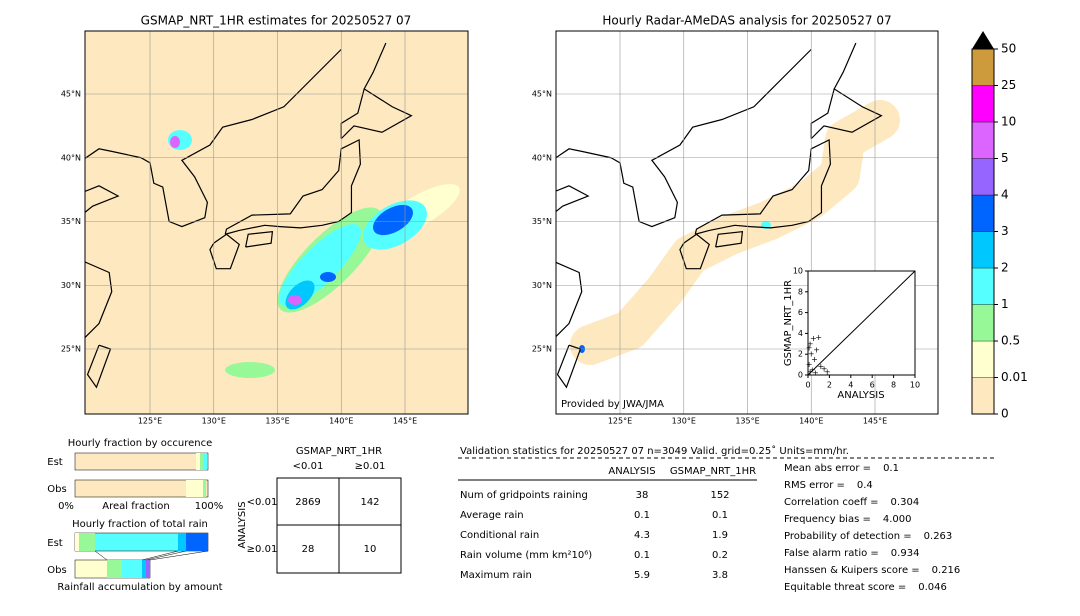 Image resolution: width=1080 pixels, height=616 pixels. What do you see at coordinates (339, 451) in the screenshot?
I see `ct-col-title: GSMAP_NRT_1HR` at bounding box center [339, 451].